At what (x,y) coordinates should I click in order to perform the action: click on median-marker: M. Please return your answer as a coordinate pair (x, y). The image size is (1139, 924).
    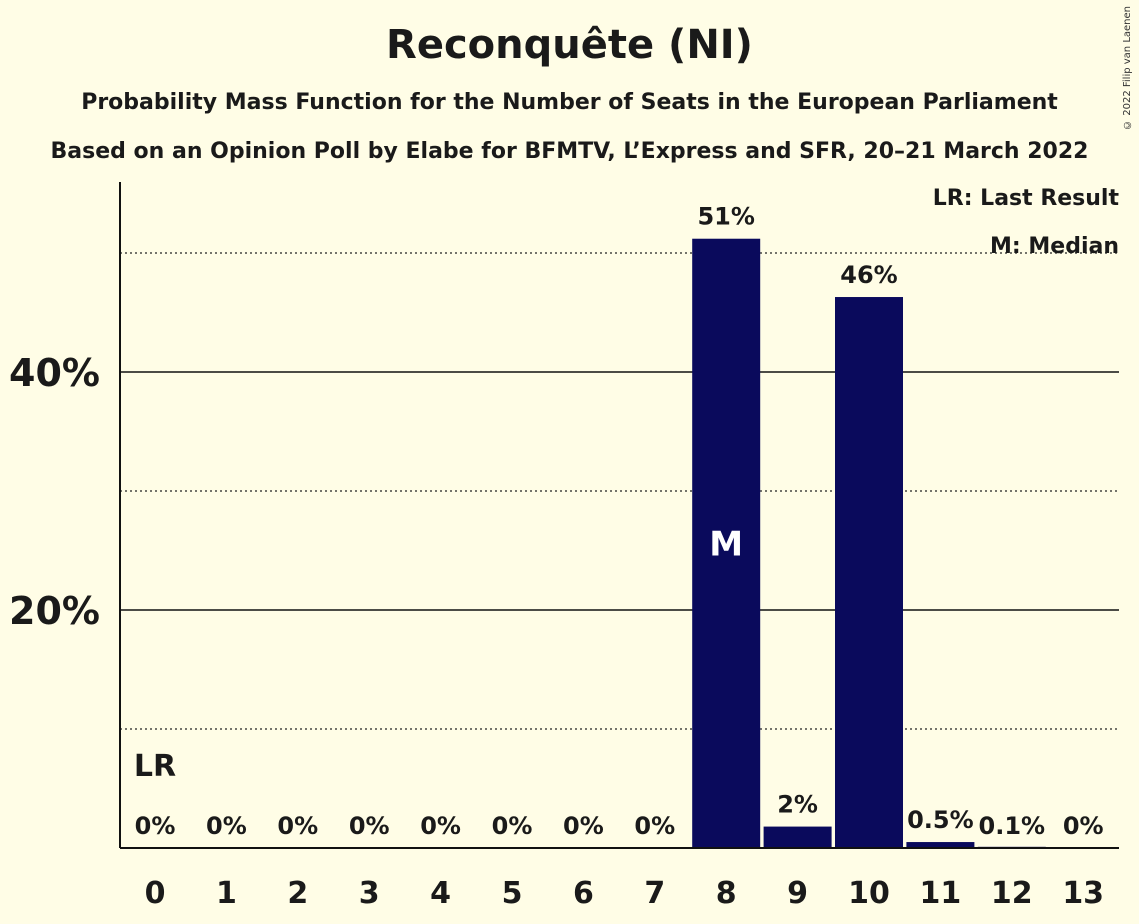
    Looking at the image, I should click on (726, 544).